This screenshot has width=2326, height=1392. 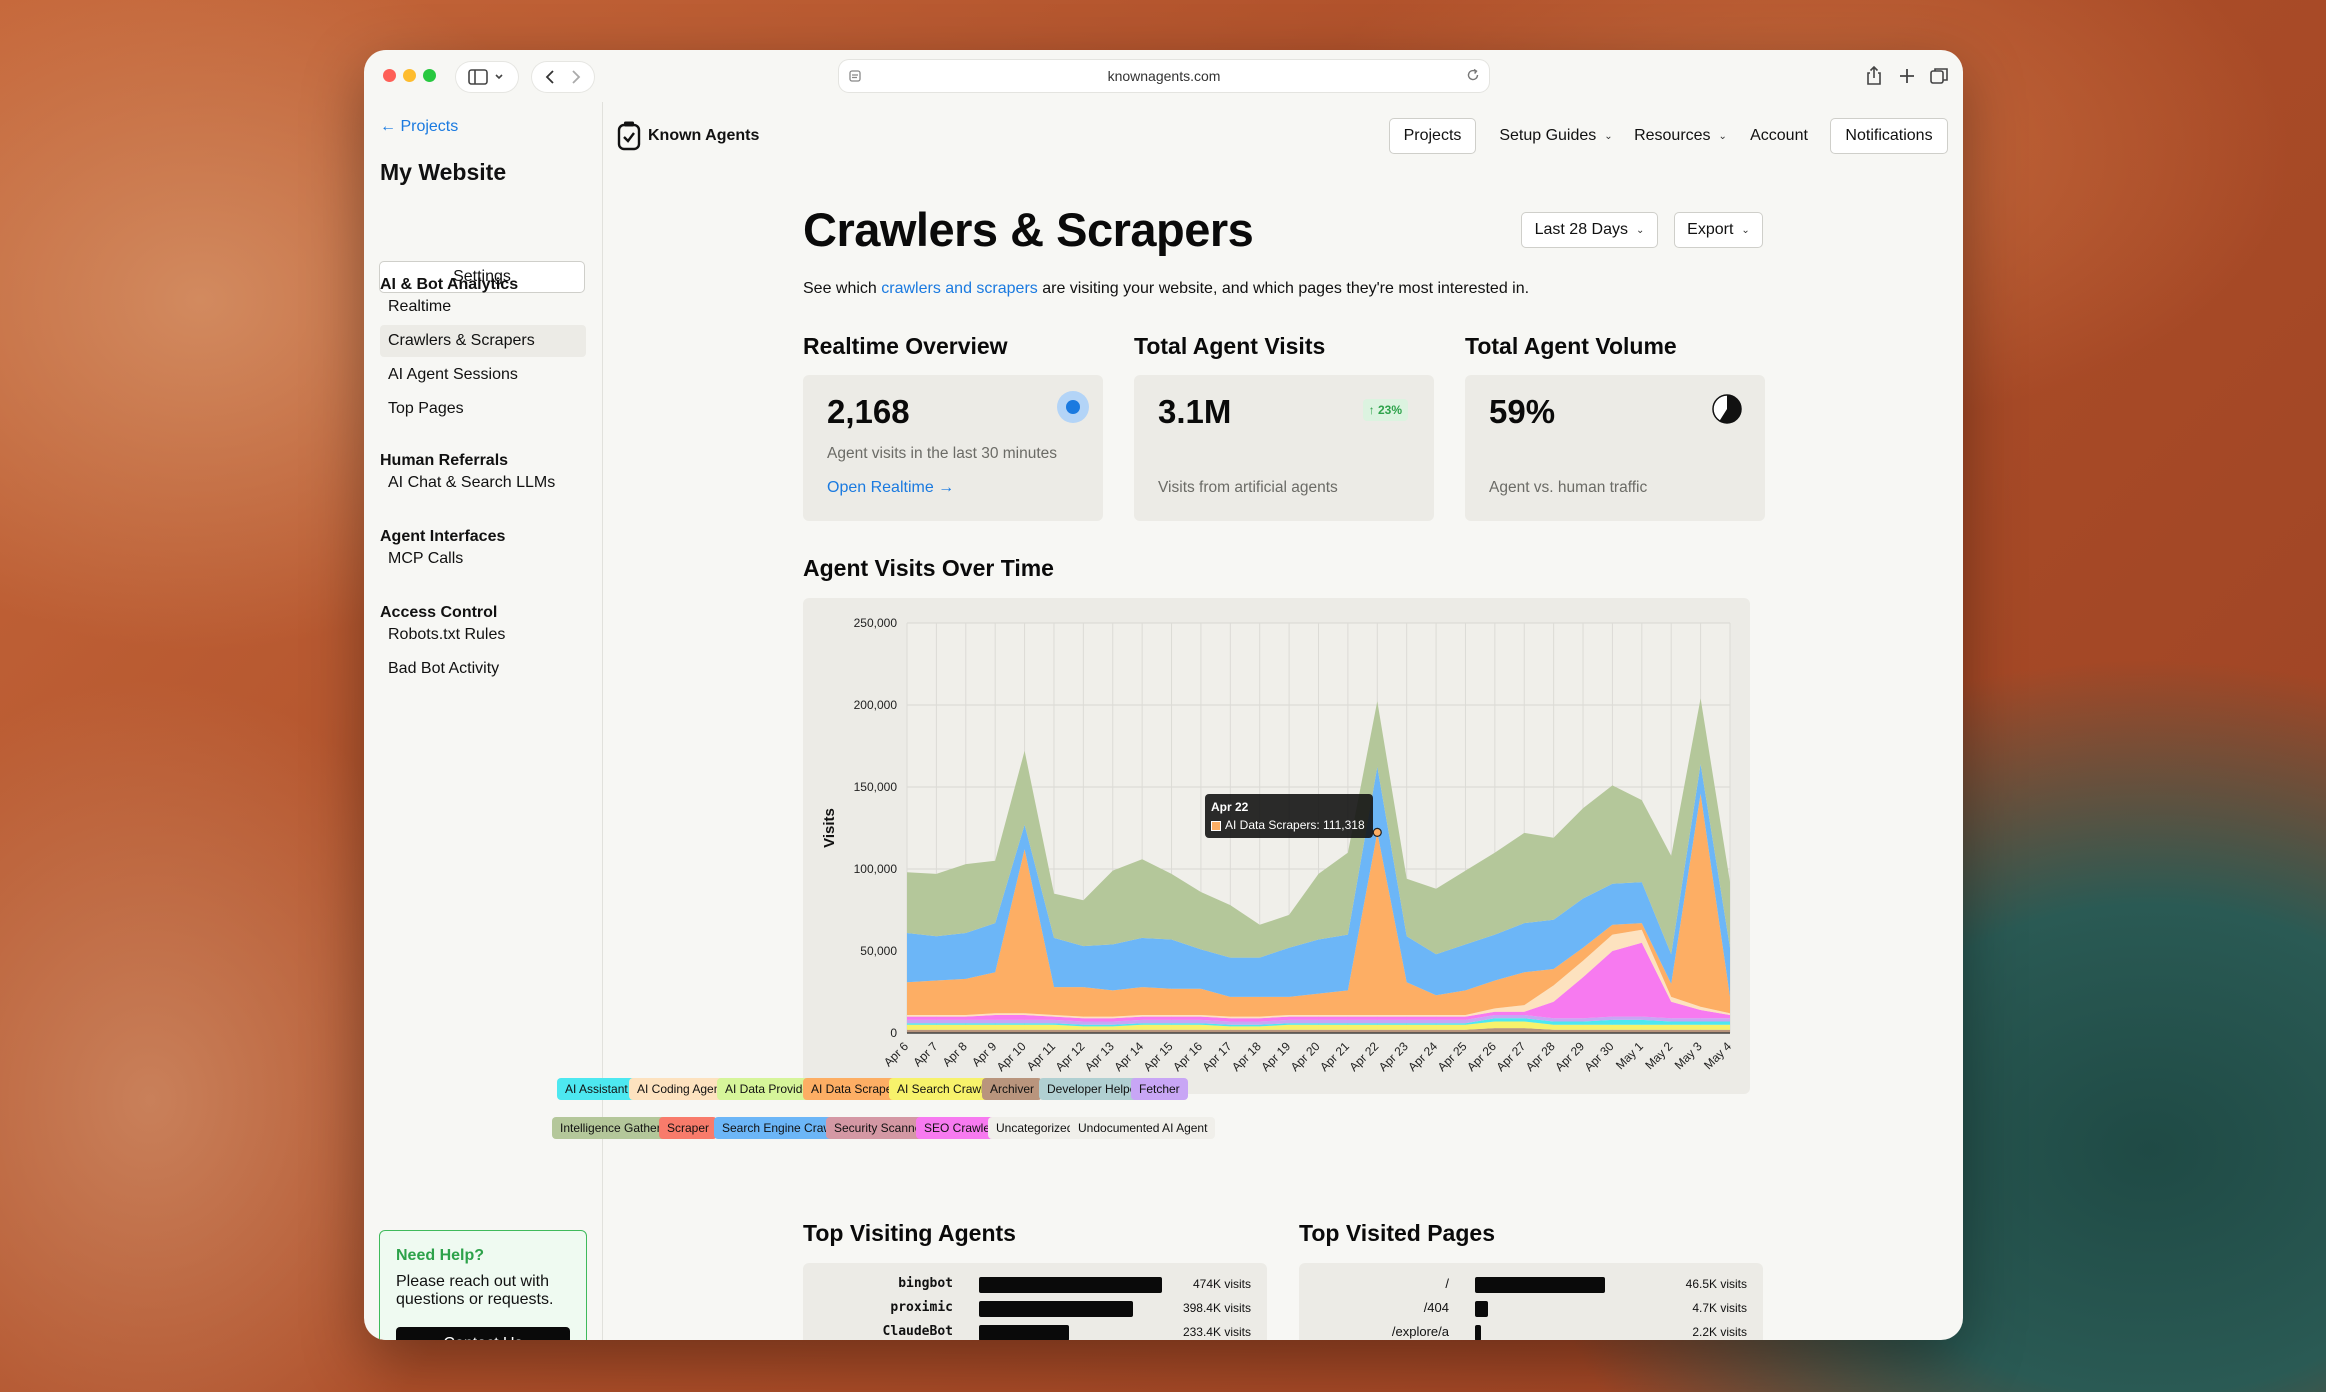 What do you see at coordinates (917, 1331) in the screenshot?
I see `list-item-label: ClaudeBot` at bounding box center [917, 1331].